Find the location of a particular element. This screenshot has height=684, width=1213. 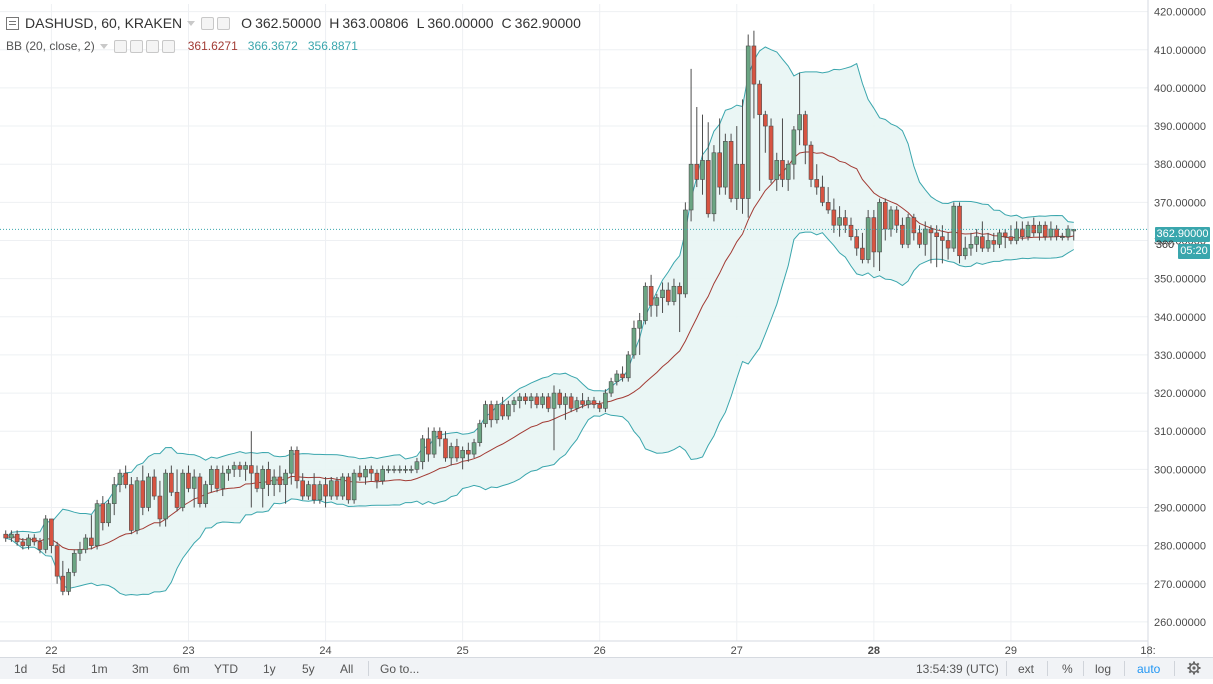

log-button: log is located at coordinates (1103, 669).